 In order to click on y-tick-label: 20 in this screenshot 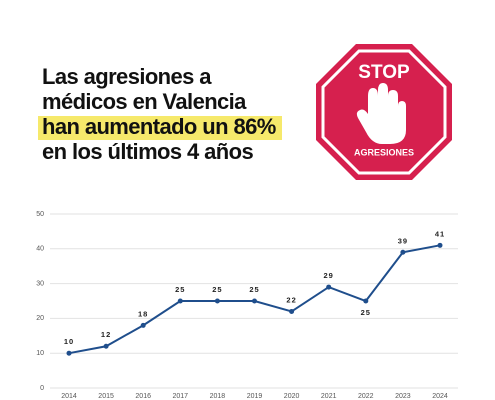, I will do `click(40, 318)`.